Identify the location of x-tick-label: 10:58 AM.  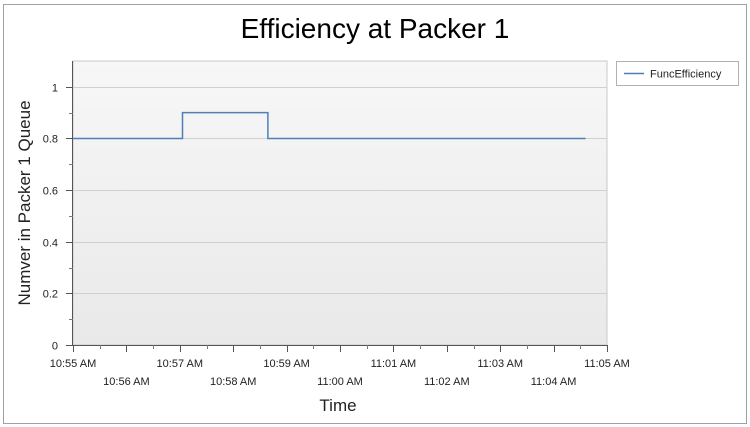
(233, 382).